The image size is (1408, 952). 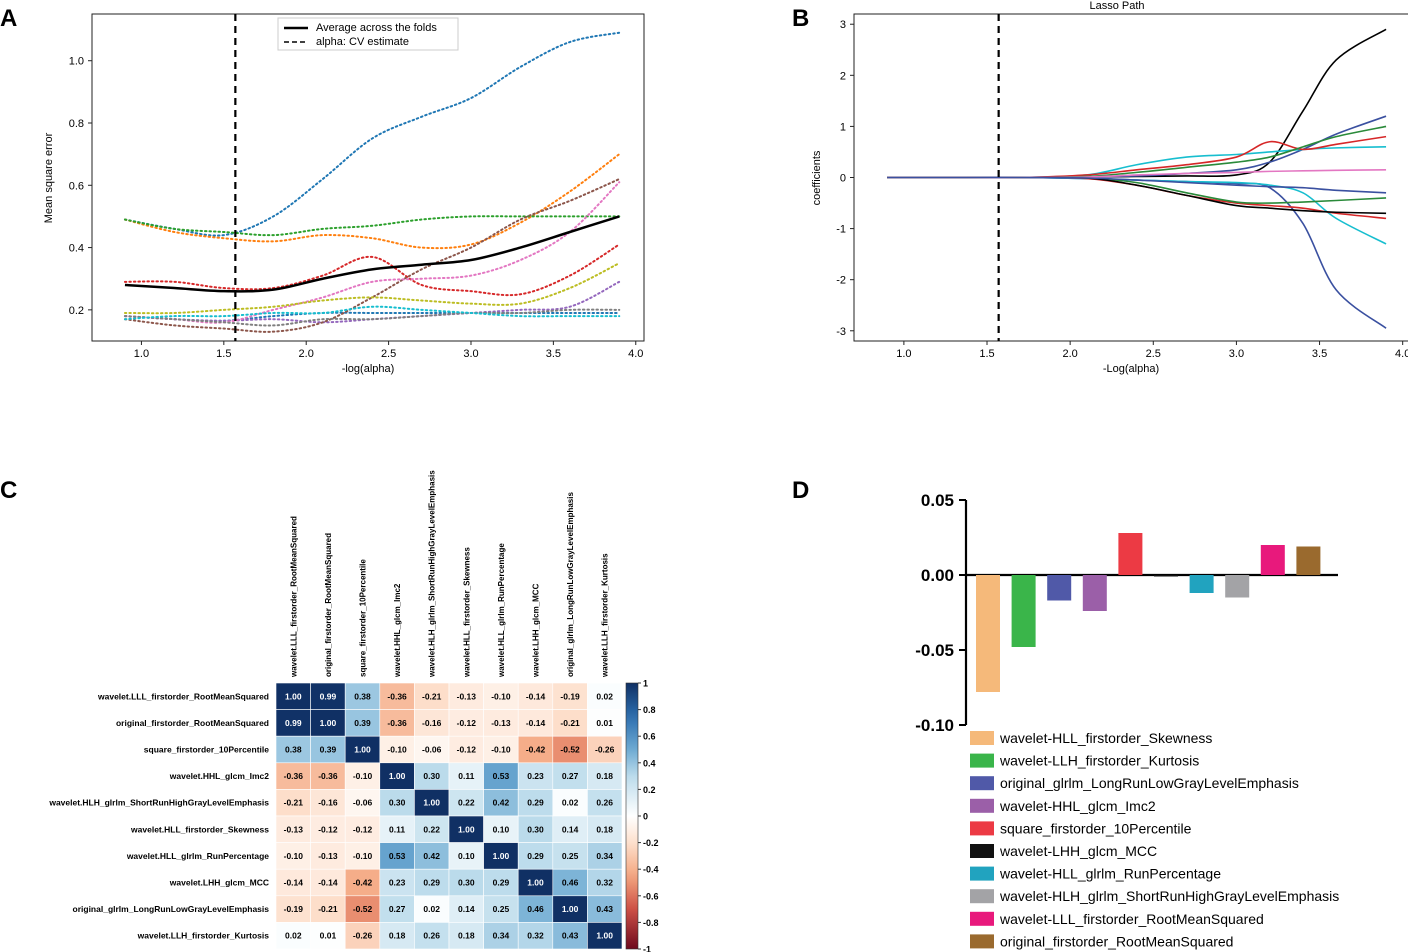 What do you see at coordinates (536, 723) in the screenshot?
I see `heatmap-cell-value: -0.14` at bounding box center [536, 723].